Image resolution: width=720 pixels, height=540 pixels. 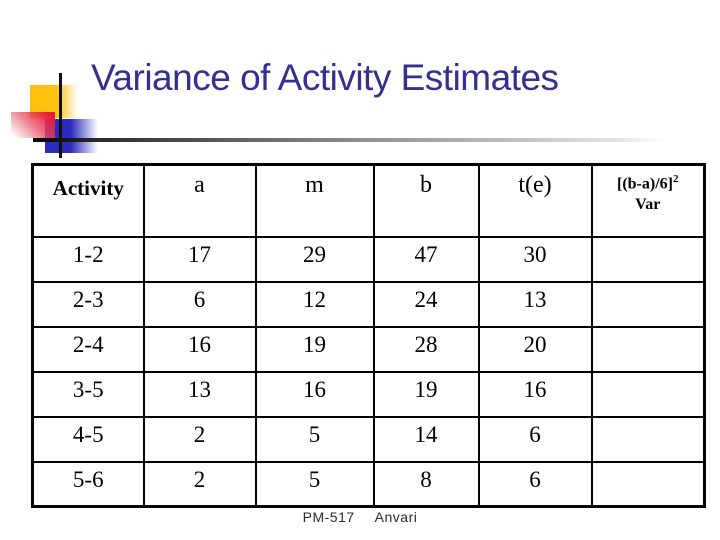 I want to click on cell-activity: 2-3, so click(x=88, y=304).